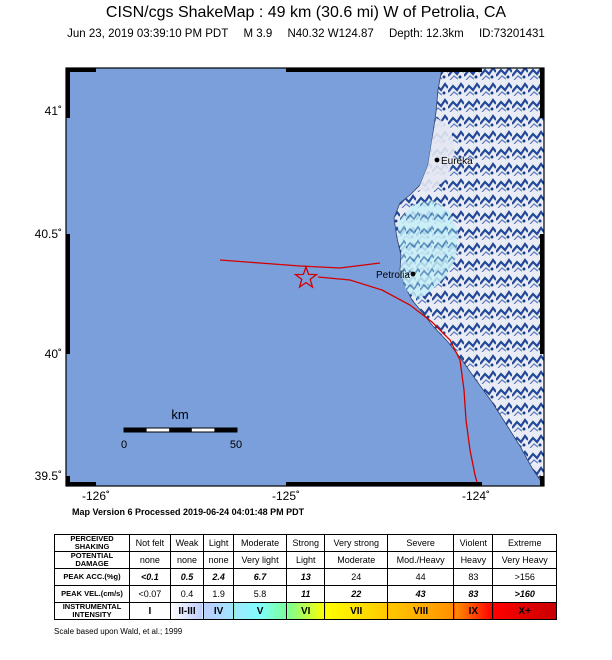 The width and height of the screenshot is (612, 660). I want to click on legend-cell: 2.4, so click(219, 577).